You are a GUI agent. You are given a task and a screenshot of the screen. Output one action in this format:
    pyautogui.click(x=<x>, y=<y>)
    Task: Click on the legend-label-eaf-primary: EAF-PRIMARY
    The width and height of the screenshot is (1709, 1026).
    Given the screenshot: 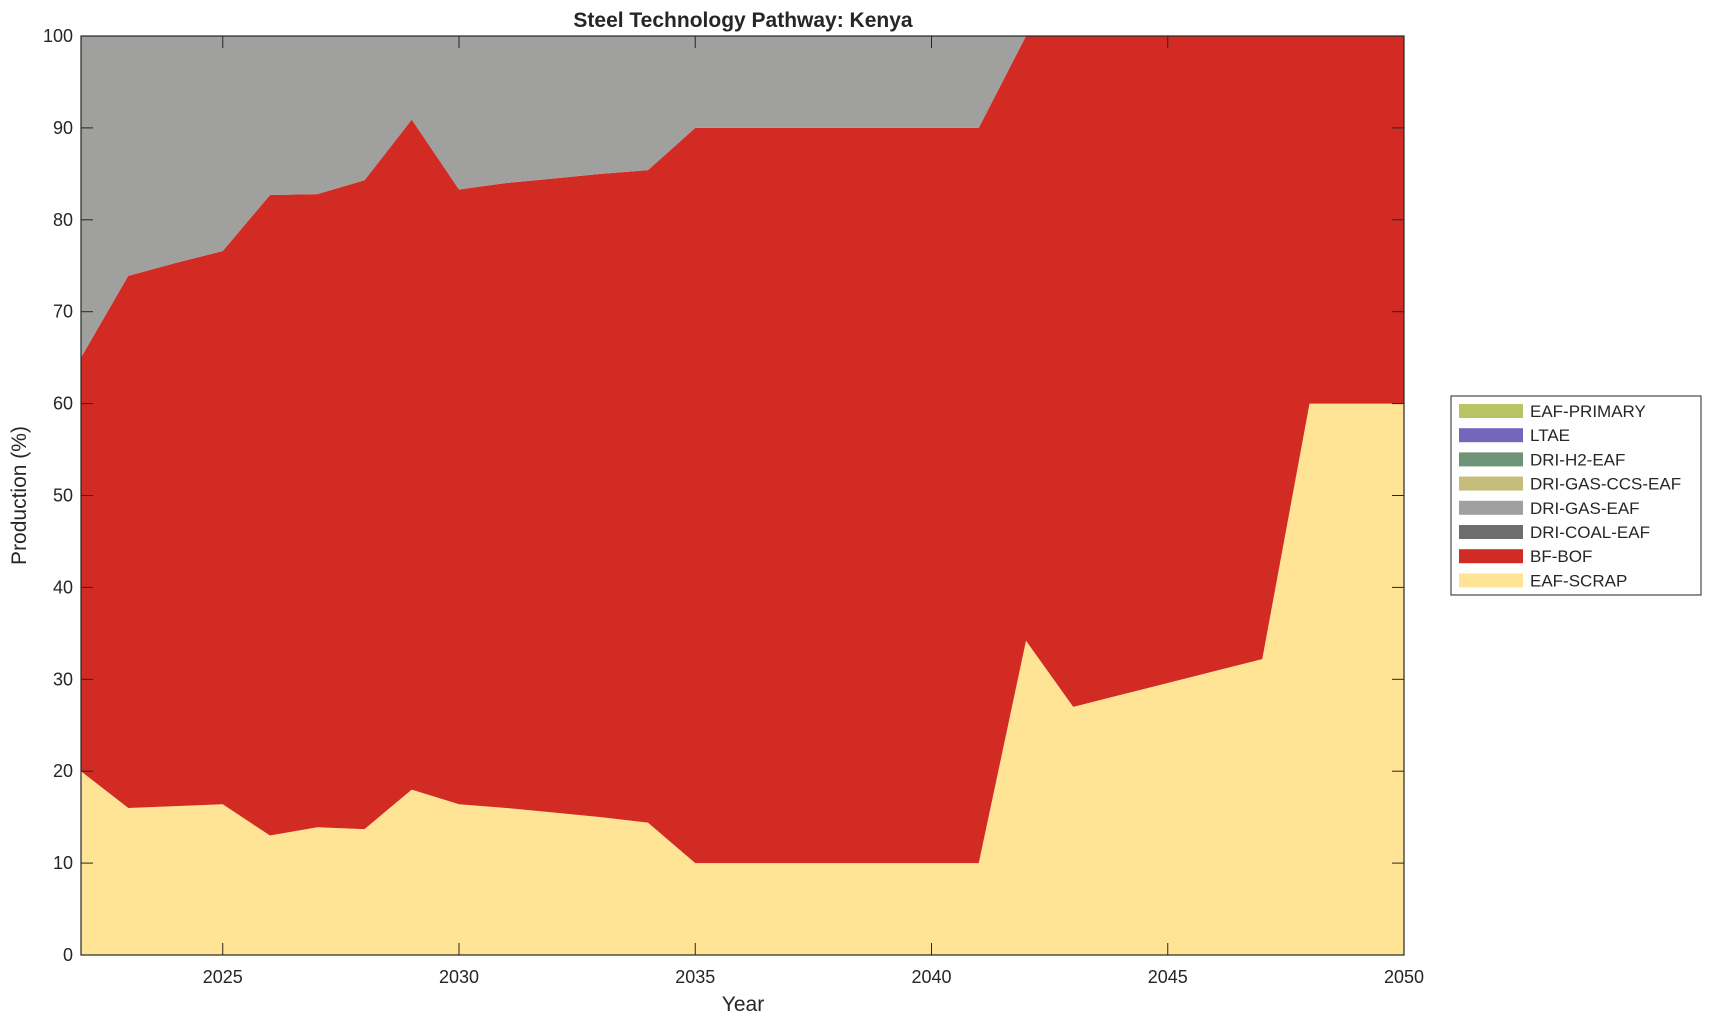 What is the action you would take?
    pyautogui.click(x=1588, y=411)
    